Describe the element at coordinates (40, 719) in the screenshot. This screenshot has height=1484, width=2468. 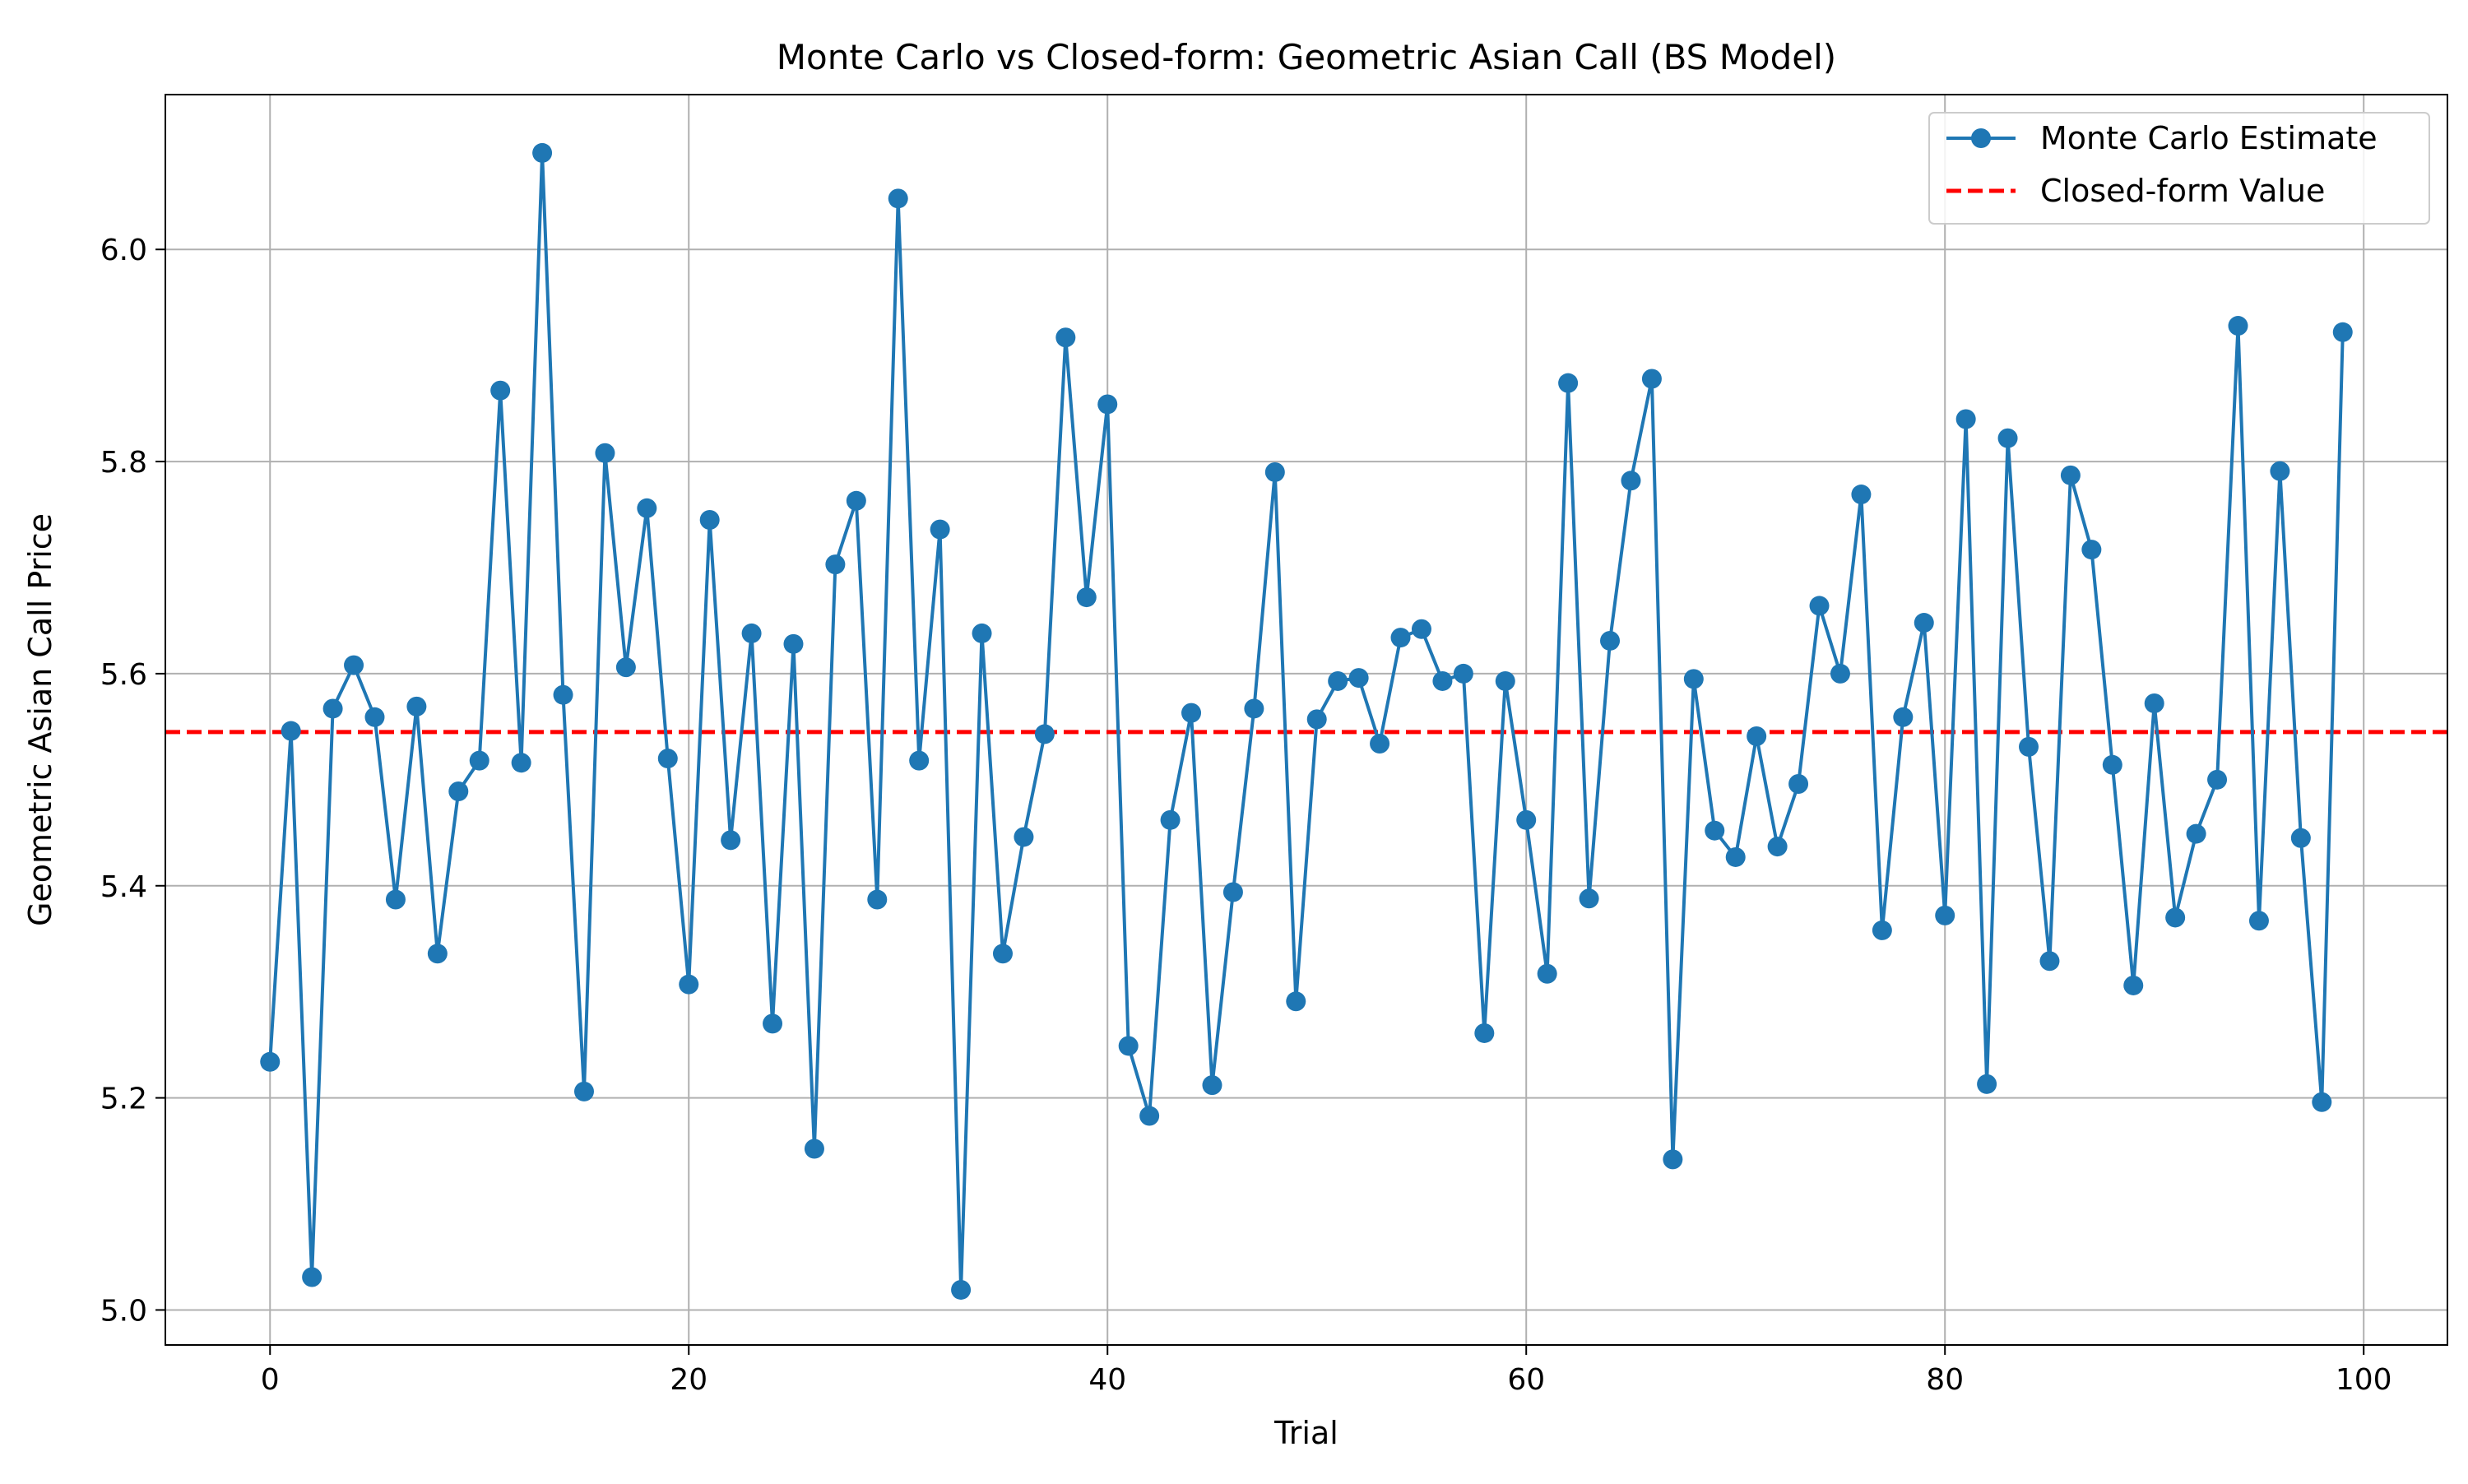
I see `y-axis-label: Geometric Asian Call Price` at that location.